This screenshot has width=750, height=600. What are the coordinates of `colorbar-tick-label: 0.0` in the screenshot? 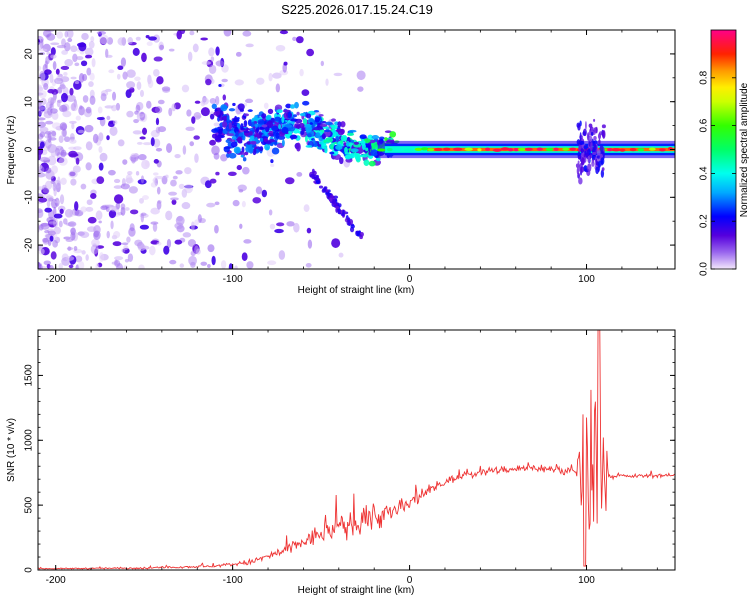 It's located at (704, 269).